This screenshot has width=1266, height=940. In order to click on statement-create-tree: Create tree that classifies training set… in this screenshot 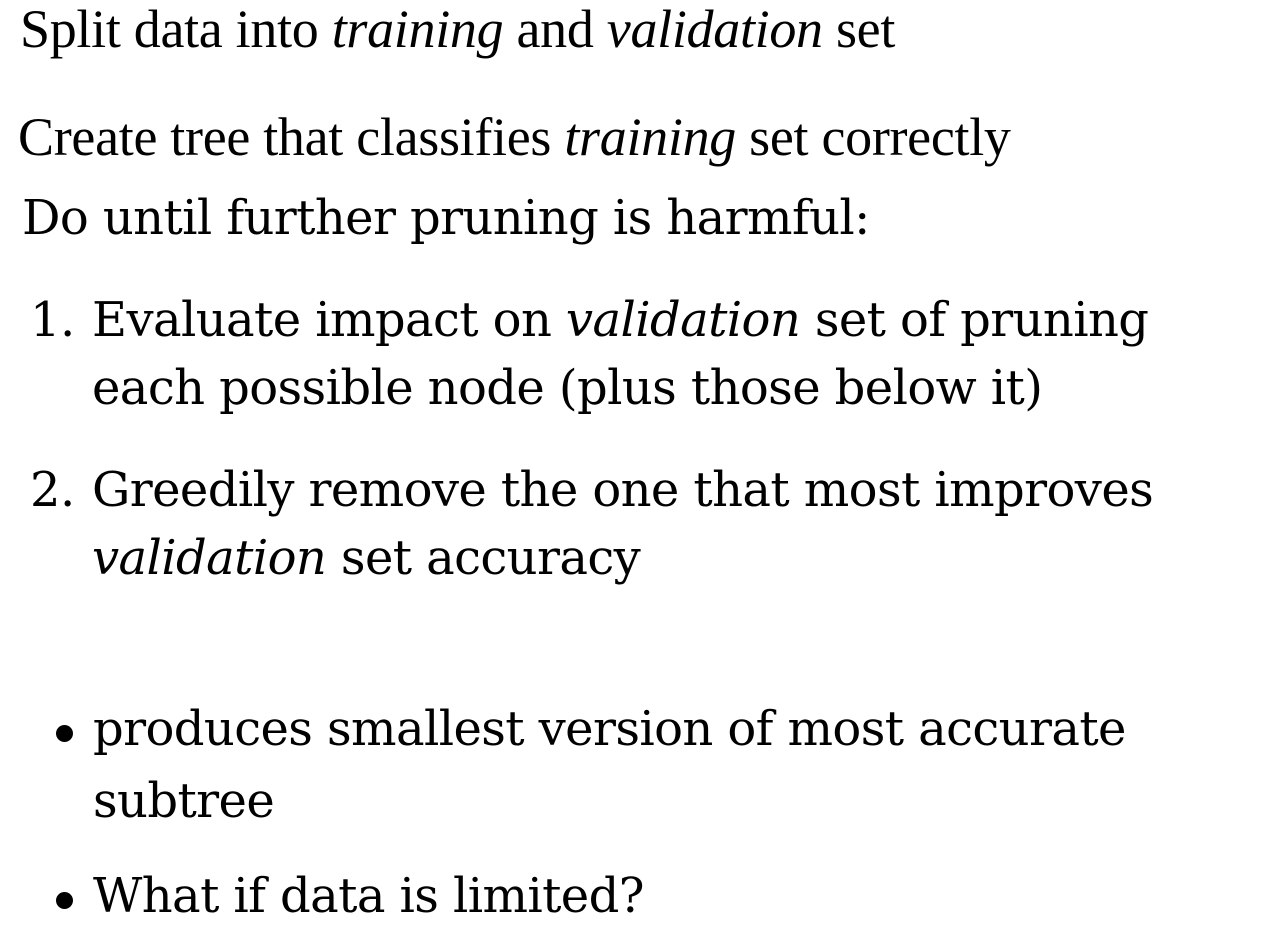, I will do `click(514, 137)`.